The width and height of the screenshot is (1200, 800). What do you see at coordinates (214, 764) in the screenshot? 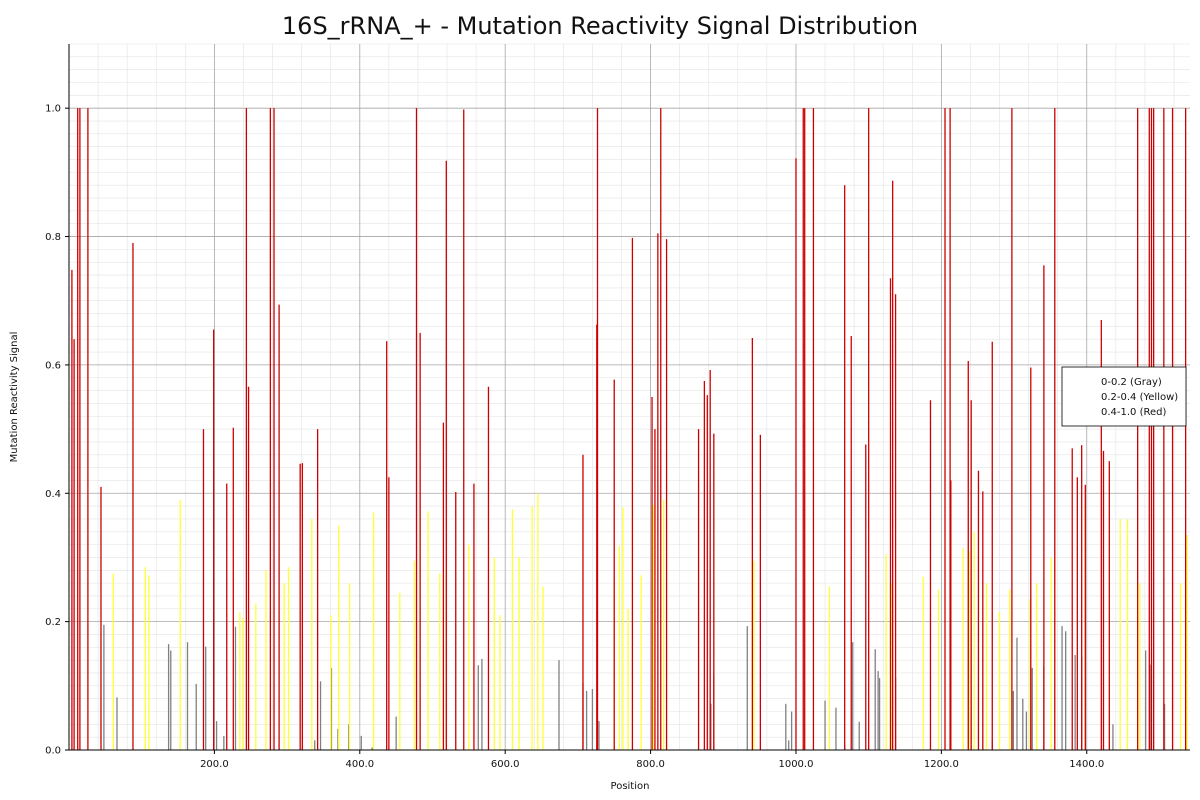
I see `x-tick-label: 200.0` at bounding box center [214, 764].